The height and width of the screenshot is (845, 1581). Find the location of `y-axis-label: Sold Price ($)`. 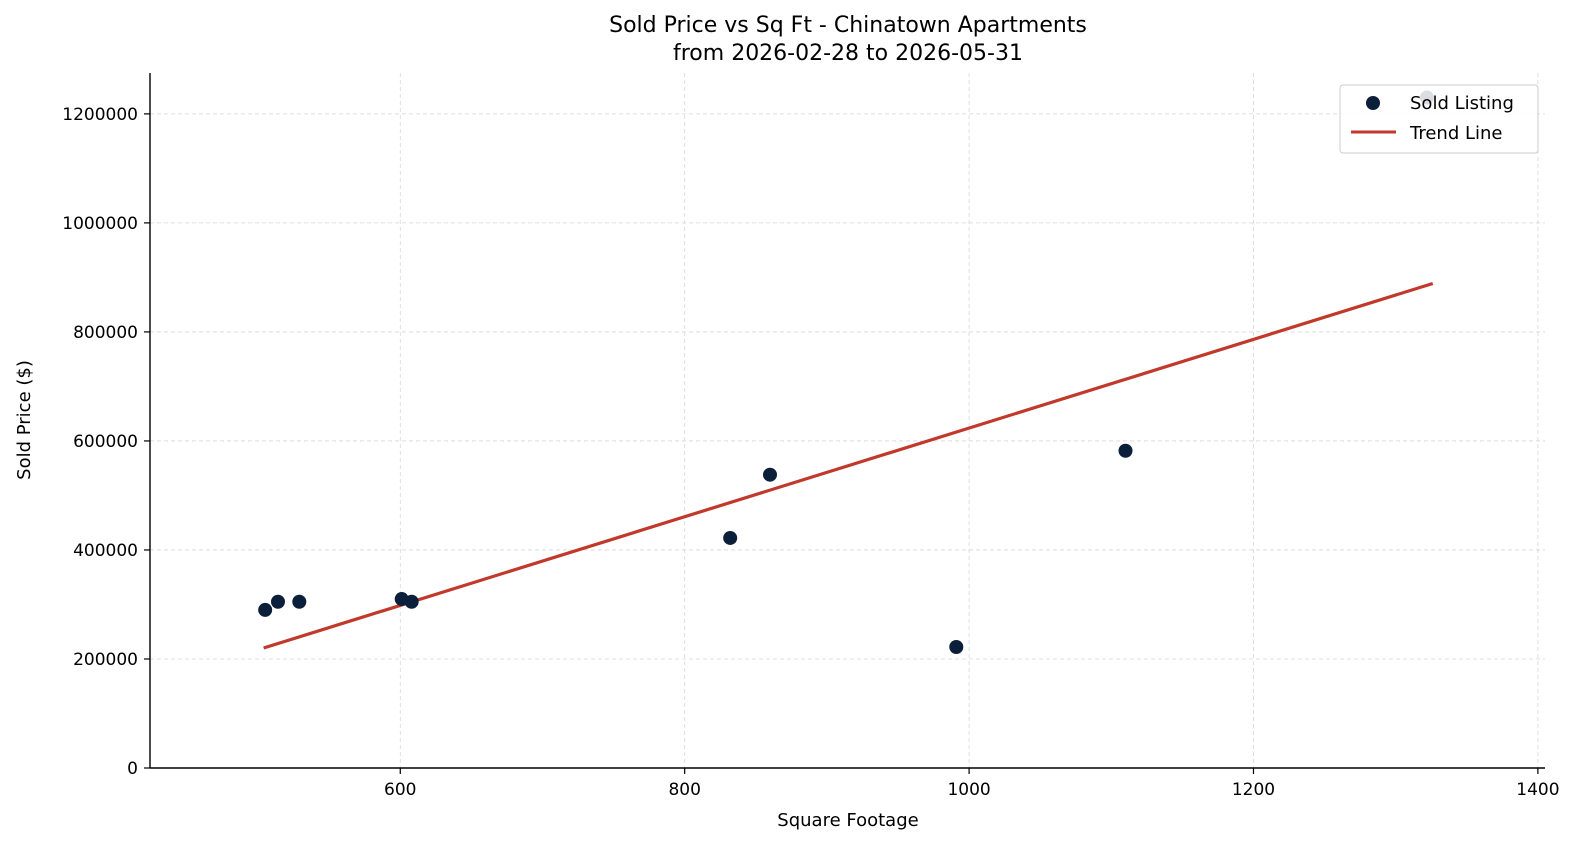

y-axis-label: Sold Price ($) is located at coordinates (24, 420).